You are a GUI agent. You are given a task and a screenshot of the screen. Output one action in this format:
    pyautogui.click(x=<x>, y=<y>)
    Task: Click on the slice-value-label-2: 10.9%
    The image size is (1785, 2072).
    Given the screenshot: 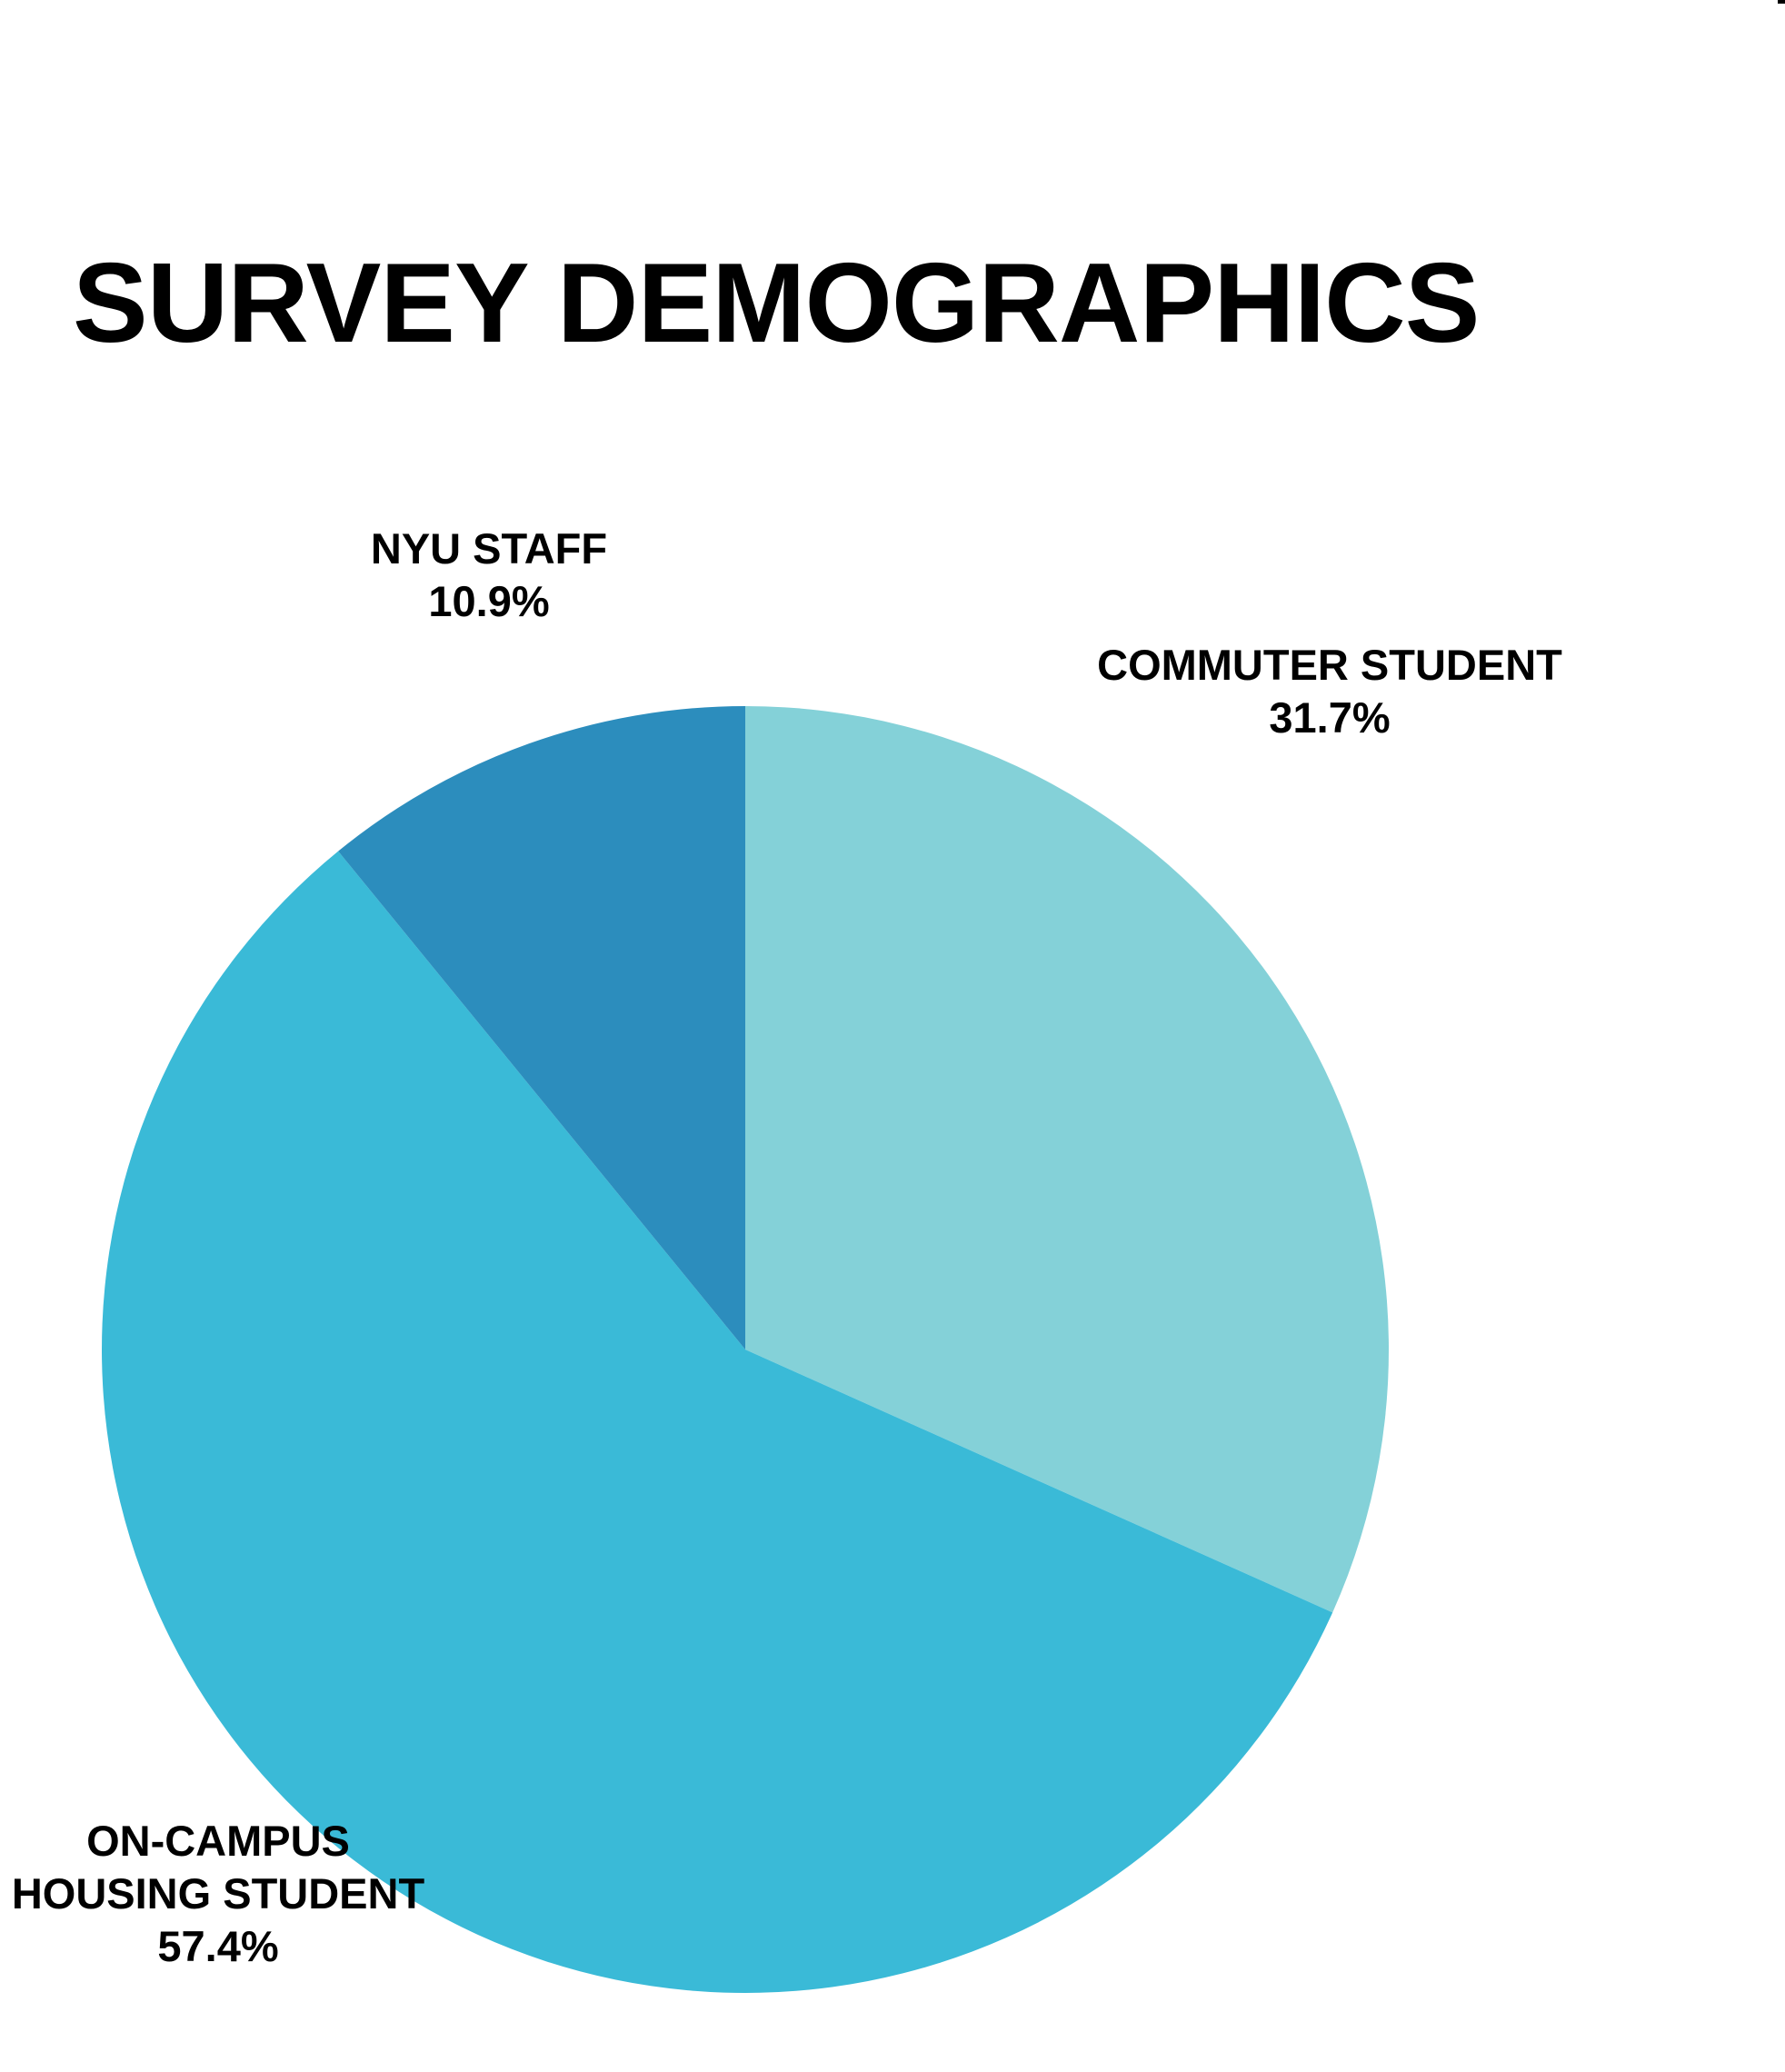 What is the action you would take?
    pyautogui.click(x=488, y=601)
    